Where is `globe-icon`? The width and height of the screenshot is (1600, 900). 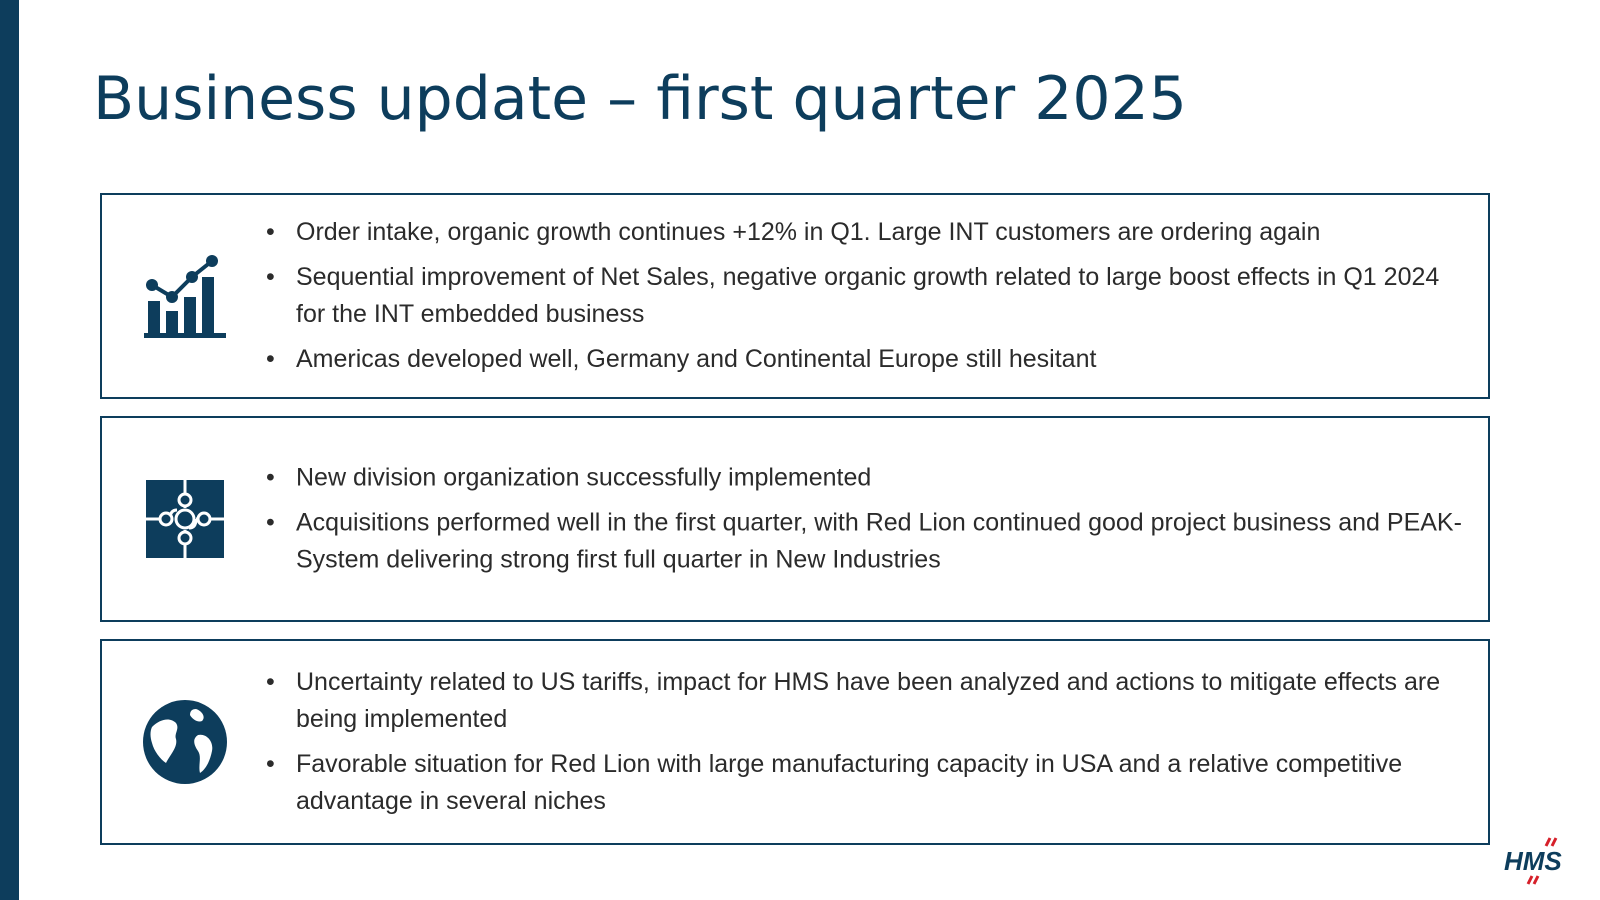
globe-icon is located at coordinates (185, 742).